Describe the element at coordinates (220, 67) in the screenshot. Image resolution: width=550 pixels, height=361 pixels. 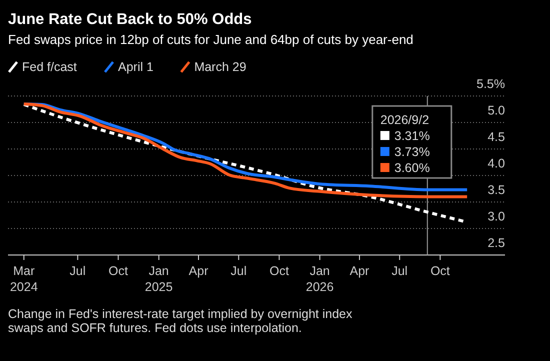
I see `legend-label: March 29` at that location.